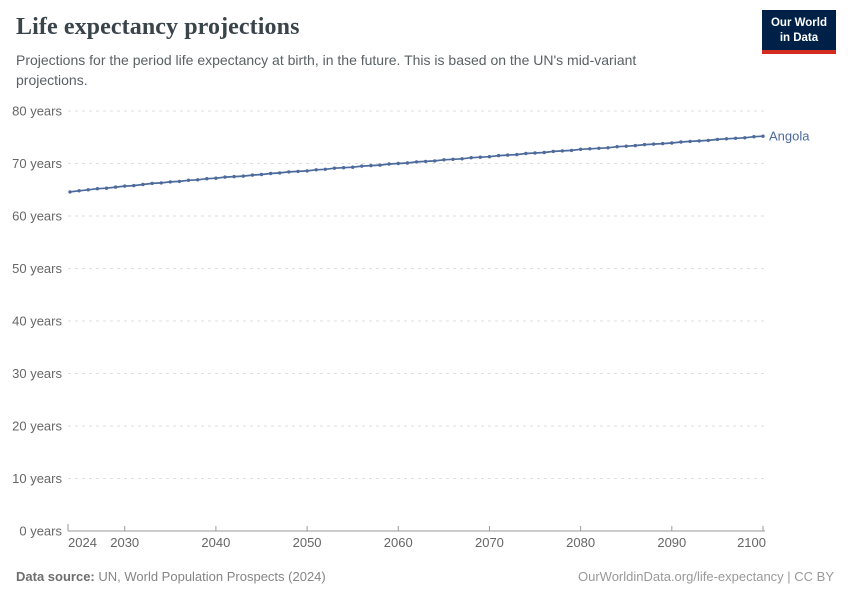  I want to click on x-axis-tick-label: 2040, so click(215, 542).